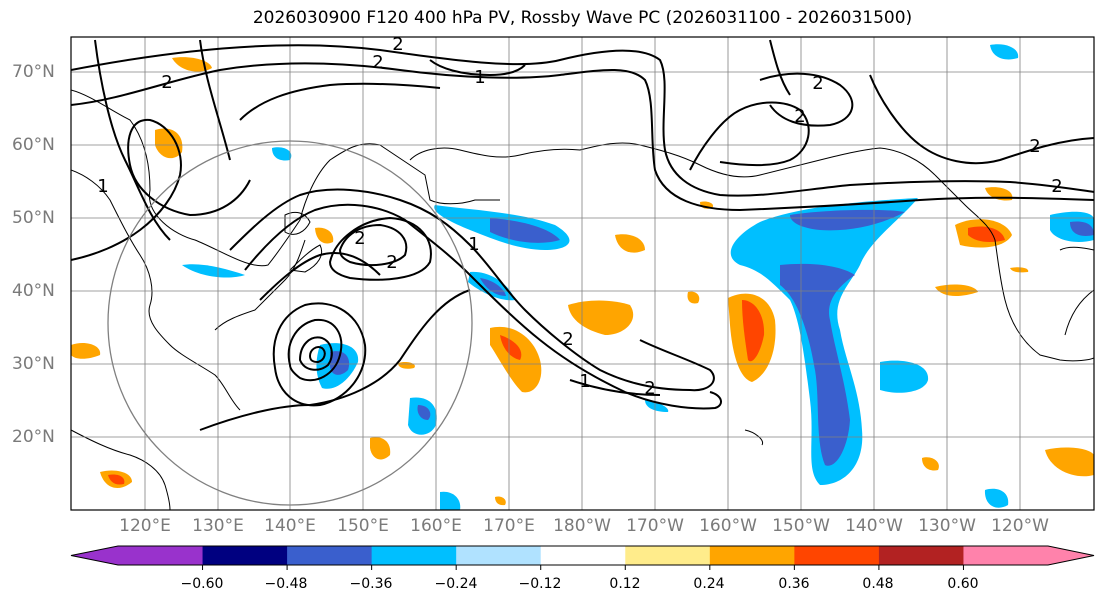  I want to click on lat-label: 50°N, so click(33, 218).